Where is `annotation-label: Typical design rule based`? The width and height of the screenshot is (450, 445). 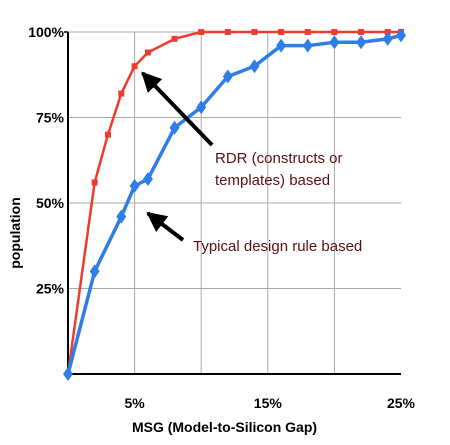
annotation-label: Typical design rule based is located at coordinates (277, 246).